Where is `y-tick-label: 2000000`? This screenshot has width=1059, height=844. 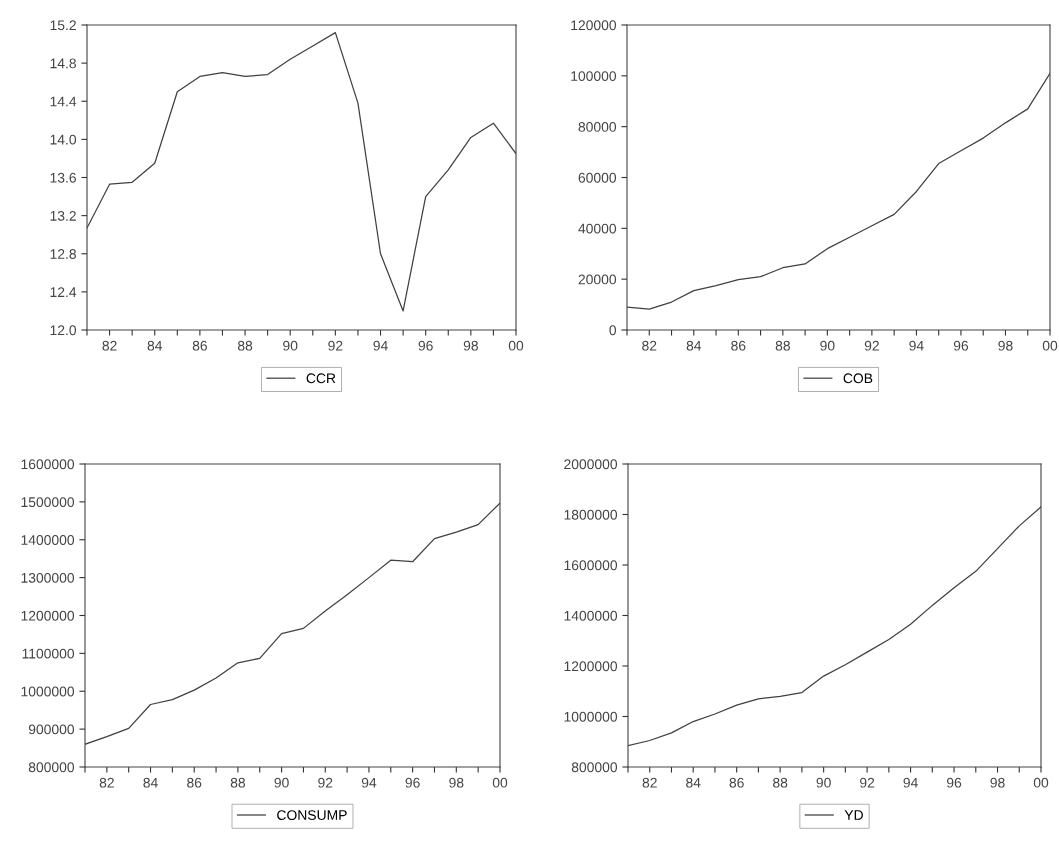 y-tick-label: 2000000 is located at coordinates (591, 464).